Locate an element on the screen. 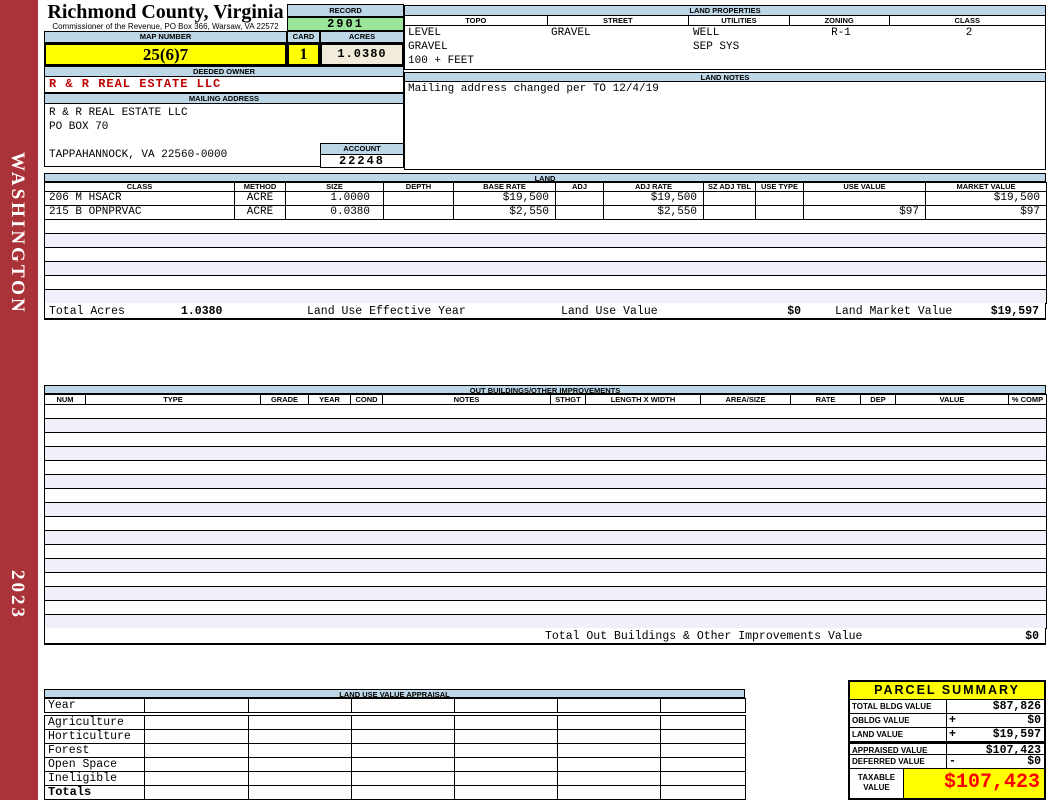  land-column-header: ADJ is located at coordinates (579, 187).